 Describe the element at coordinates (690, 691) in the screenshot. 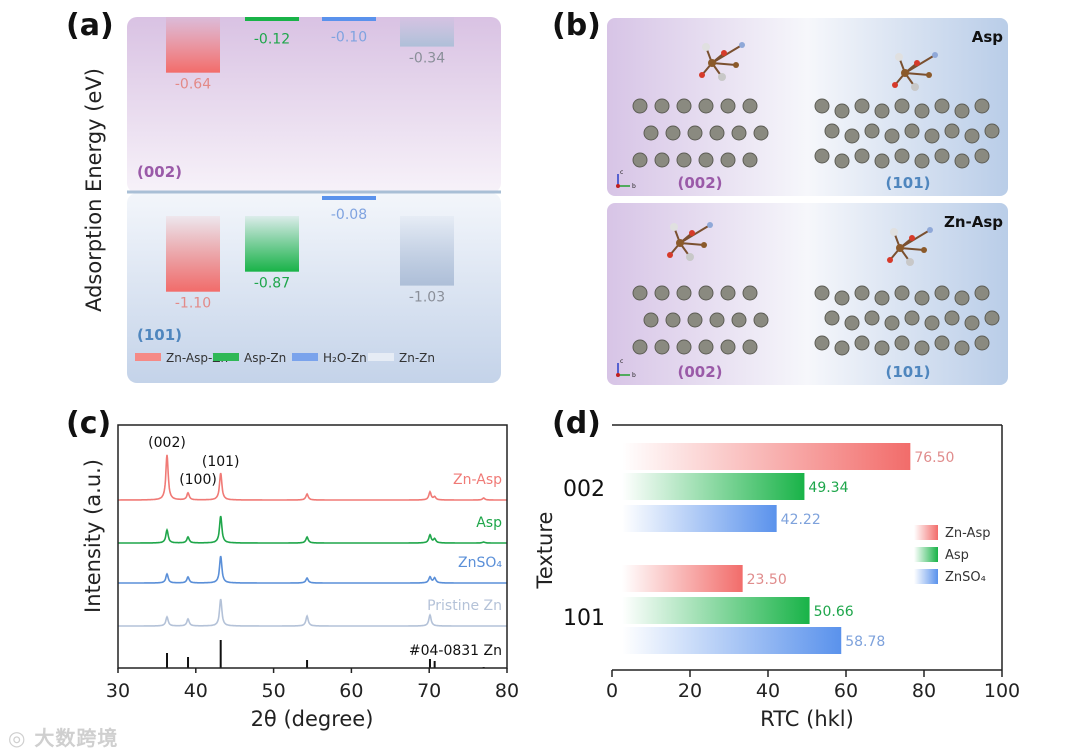

I see `x-tick-label: 20` at that location.